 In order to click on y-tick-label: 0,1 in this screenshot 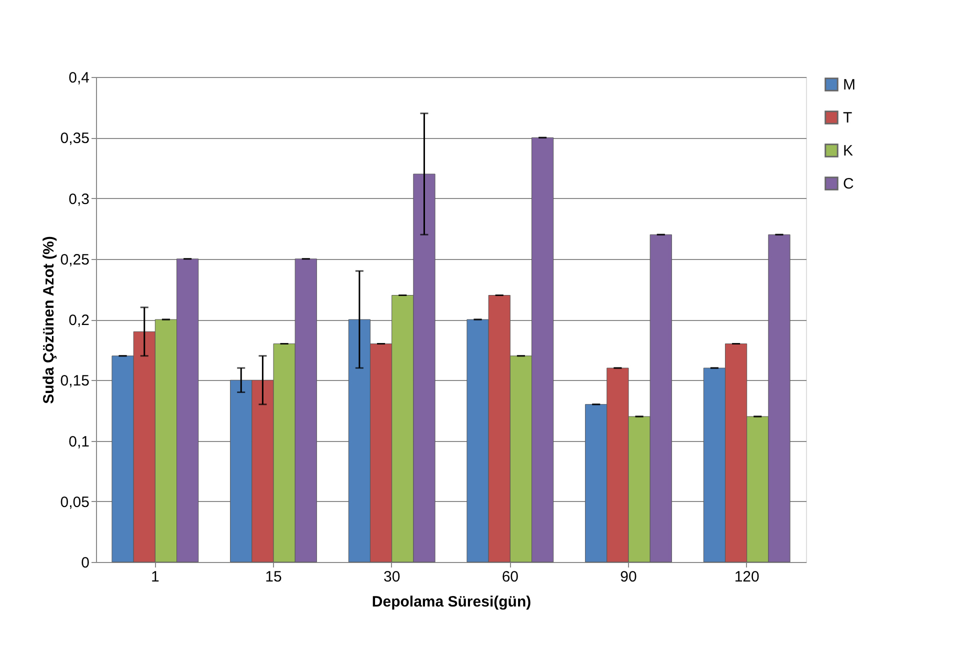, I will do `click(79, 441)`.